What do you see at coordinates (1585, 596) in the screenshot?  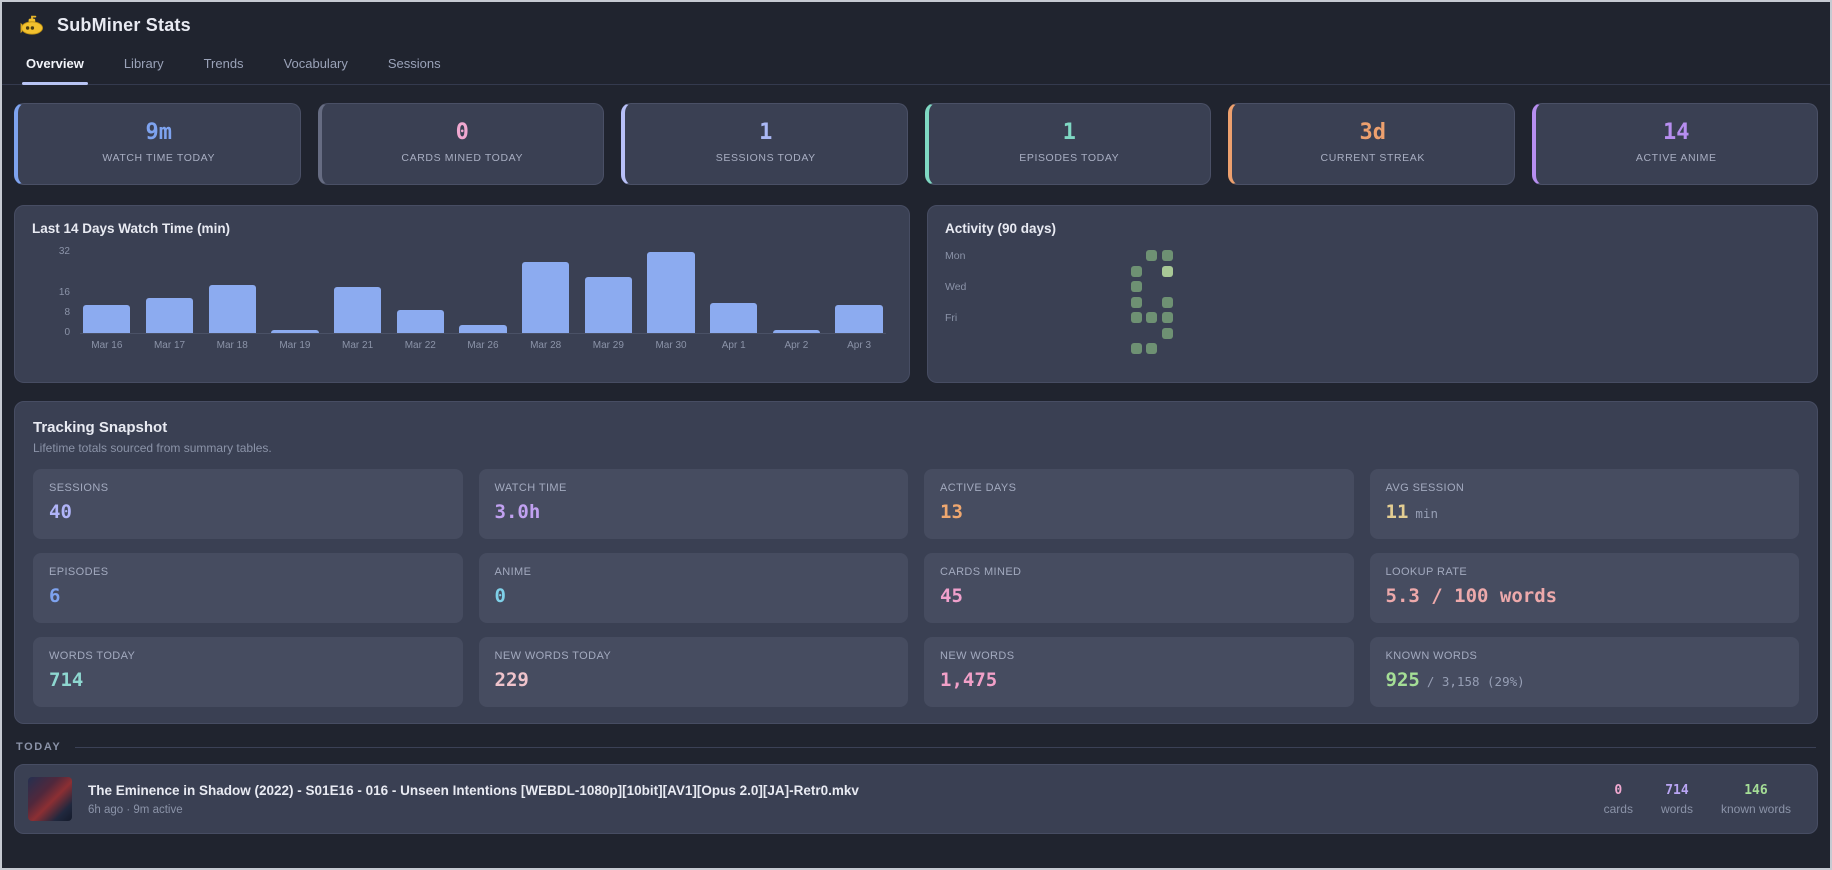 I see `snapshot-tile-value-row: 5.3 / 100 words` at bounding box center [1585, 596].